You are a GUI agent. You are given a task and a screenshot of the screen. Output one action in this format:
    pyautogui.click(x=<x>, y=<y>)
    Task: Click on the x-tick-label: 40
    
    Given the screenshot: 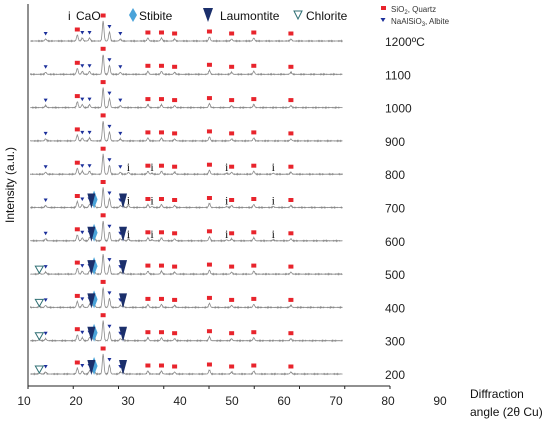 What is the action you would take?
    pyautogui.click(x=180, y=401)
    